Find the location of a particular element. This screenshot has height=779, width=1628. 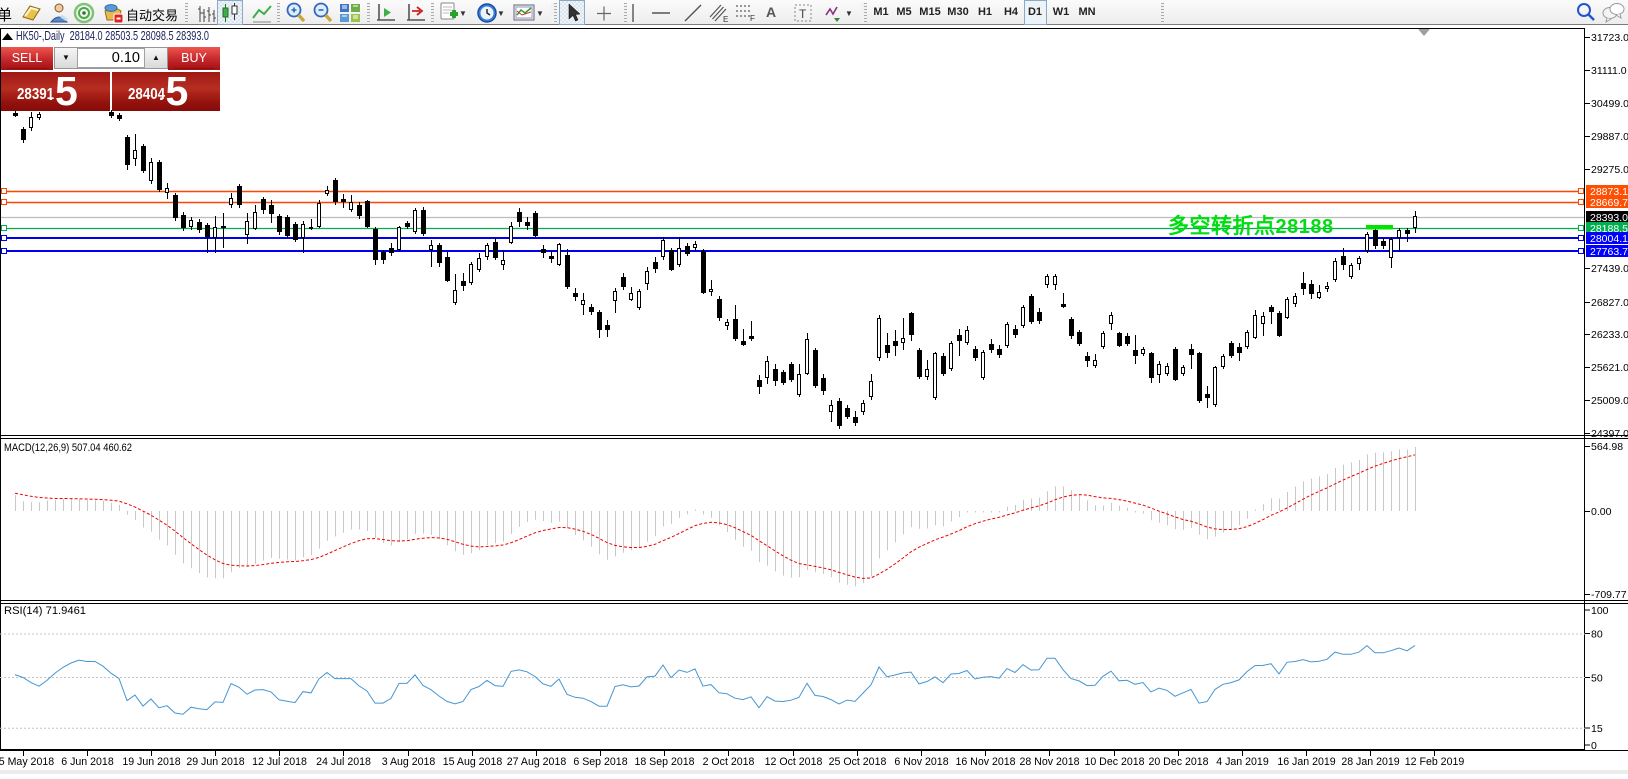

svg-text: 28 Jan 2019 is located at coordinates (1370, 762).